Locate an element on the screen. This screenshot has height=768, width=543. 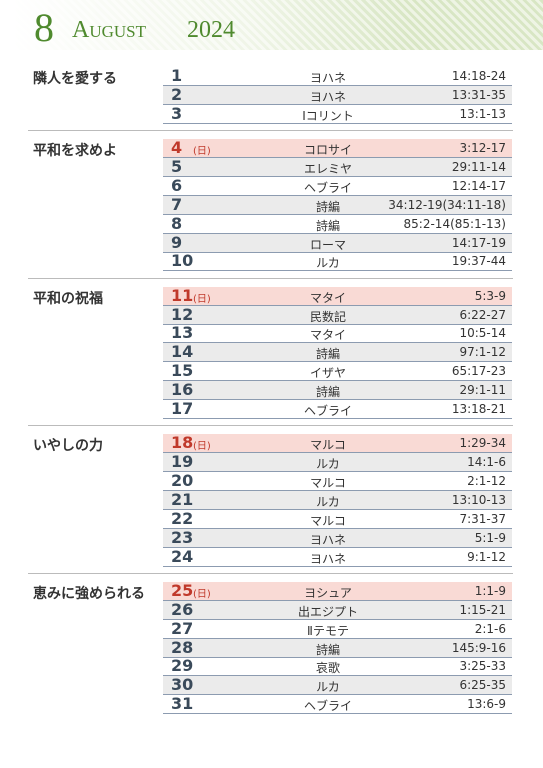
day-row: 1 ヨハネ 14:18-24 is located at coordinates (337, 76).